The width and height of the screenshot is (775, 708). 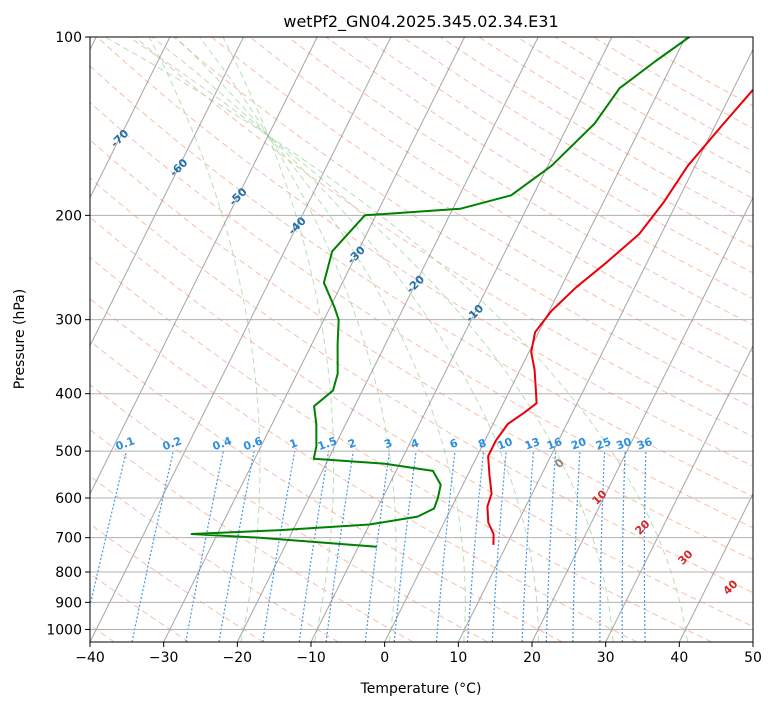 I want to click on theta-label: 10, so click(x=600, y=497).